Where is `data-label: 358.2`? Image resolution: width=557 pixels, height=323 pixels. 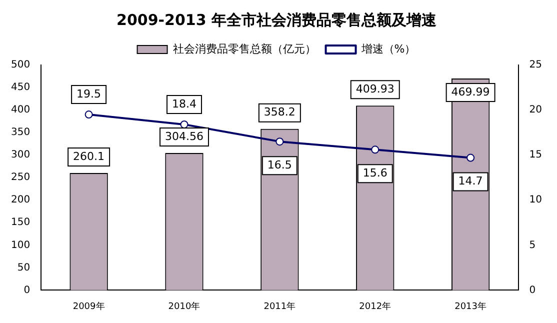
data-label: 358.2 is located at coordinates (280, 112).